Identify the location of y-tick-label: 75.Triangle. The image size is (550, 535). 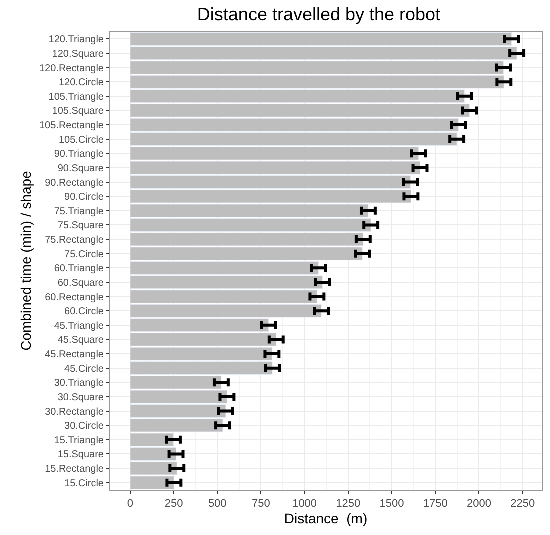
(79, 212).